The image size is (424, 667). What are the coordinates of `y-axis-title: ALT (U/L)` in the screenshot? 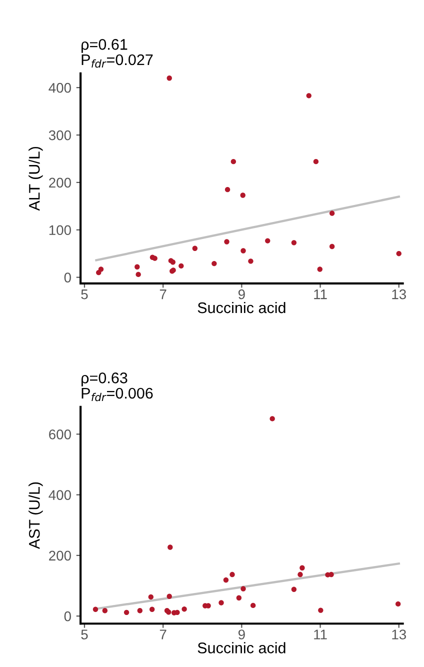 It's located at (35, 178).